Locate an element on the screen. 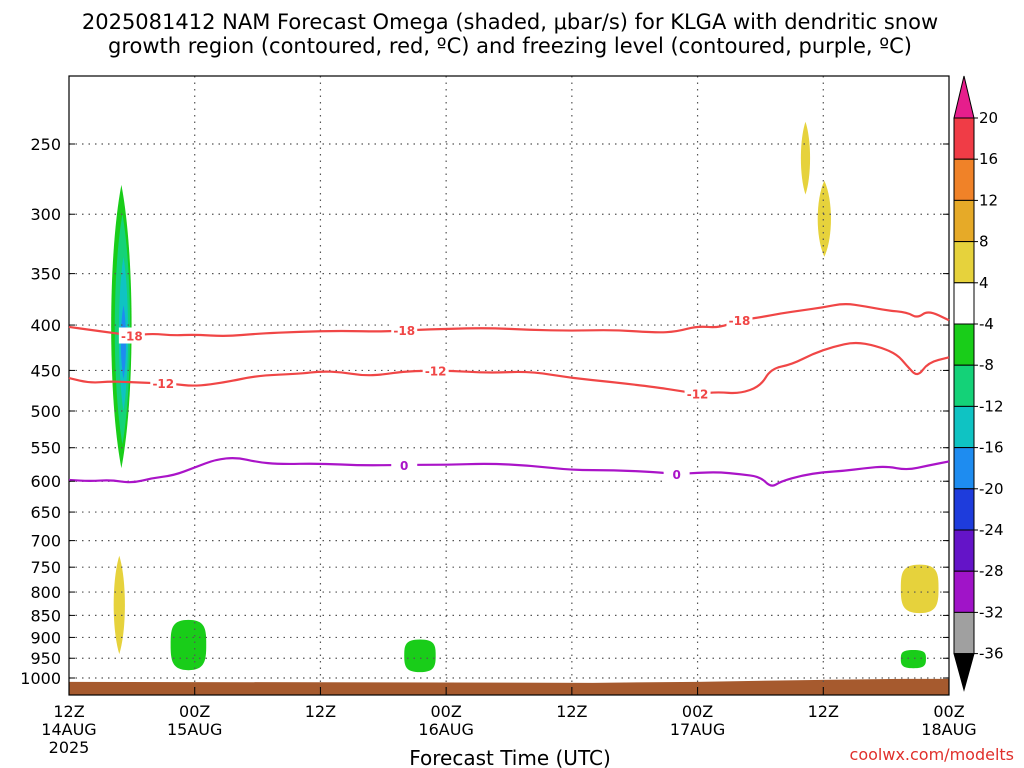  x-tick-label-60-0: 00Z is located at coordinates (697, 711).